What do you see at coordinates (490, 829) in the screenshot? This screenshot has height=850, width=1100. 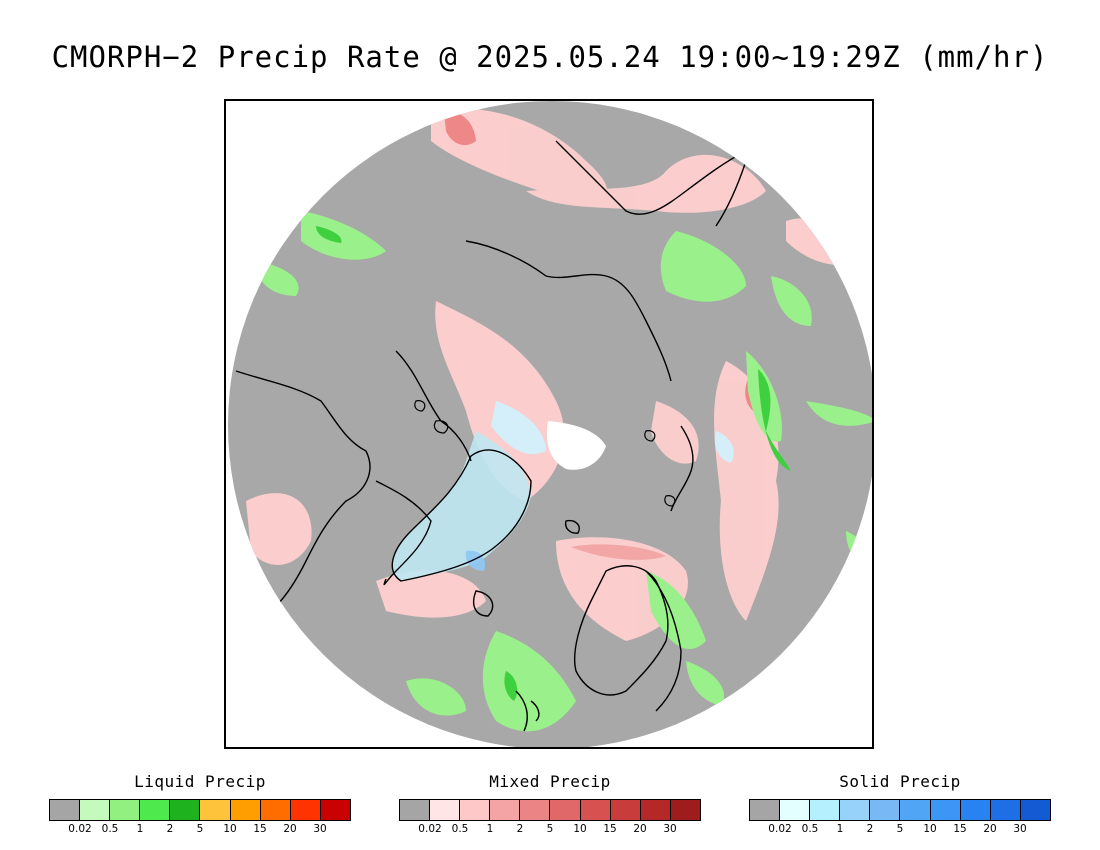 I see `mixed-tick-label: 1` at bounding box center [490, 829].